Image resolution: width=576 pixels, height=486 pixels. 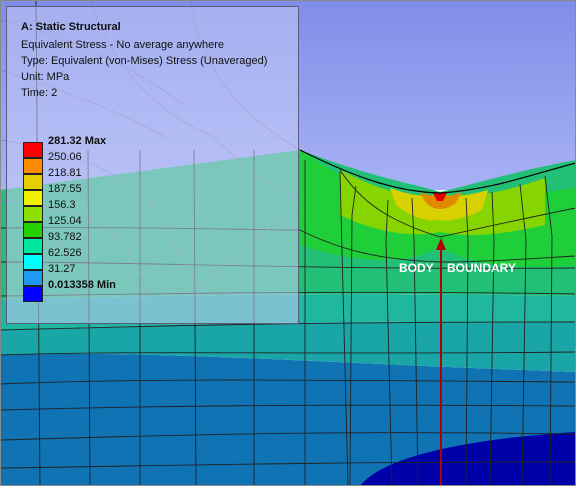 What do you see at coordinates (71, 27) in the screenshot?
I see `analysis-title: A: Static Structural` at bounding box center [71, 27].